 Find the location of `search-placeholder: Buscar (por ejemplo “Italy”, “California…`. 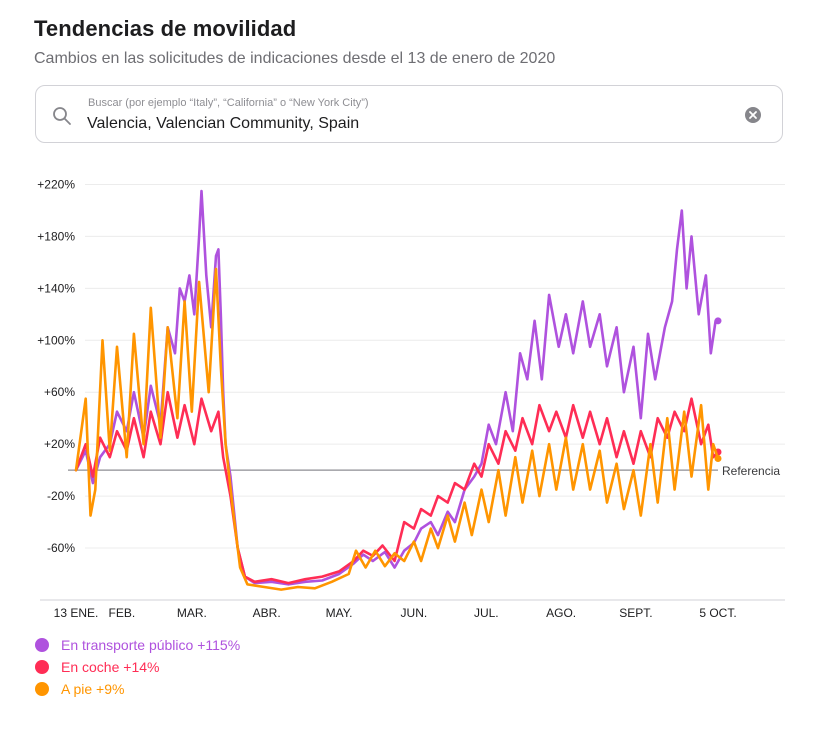

search-placeholder: Buscar (por ejemplo “Italy”, “California… is located at coordinates (228, 103).